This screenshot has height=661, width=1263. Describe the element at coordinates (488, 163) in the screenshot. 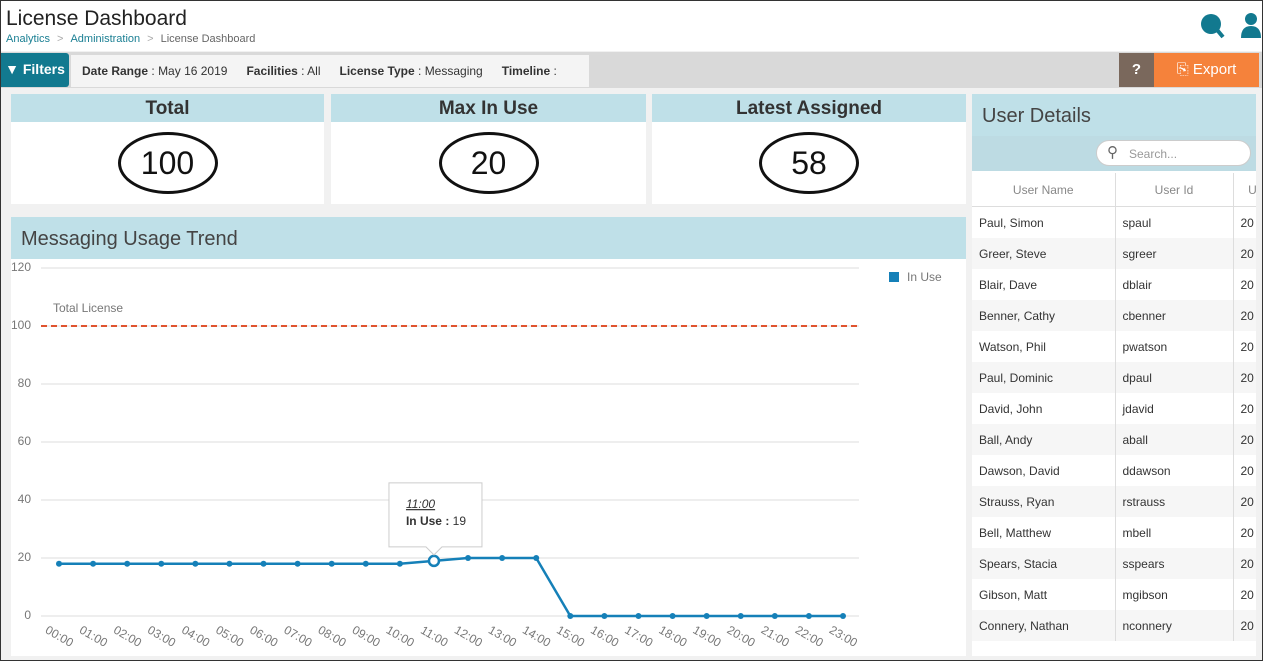

I see `card-value: 20` at that location.